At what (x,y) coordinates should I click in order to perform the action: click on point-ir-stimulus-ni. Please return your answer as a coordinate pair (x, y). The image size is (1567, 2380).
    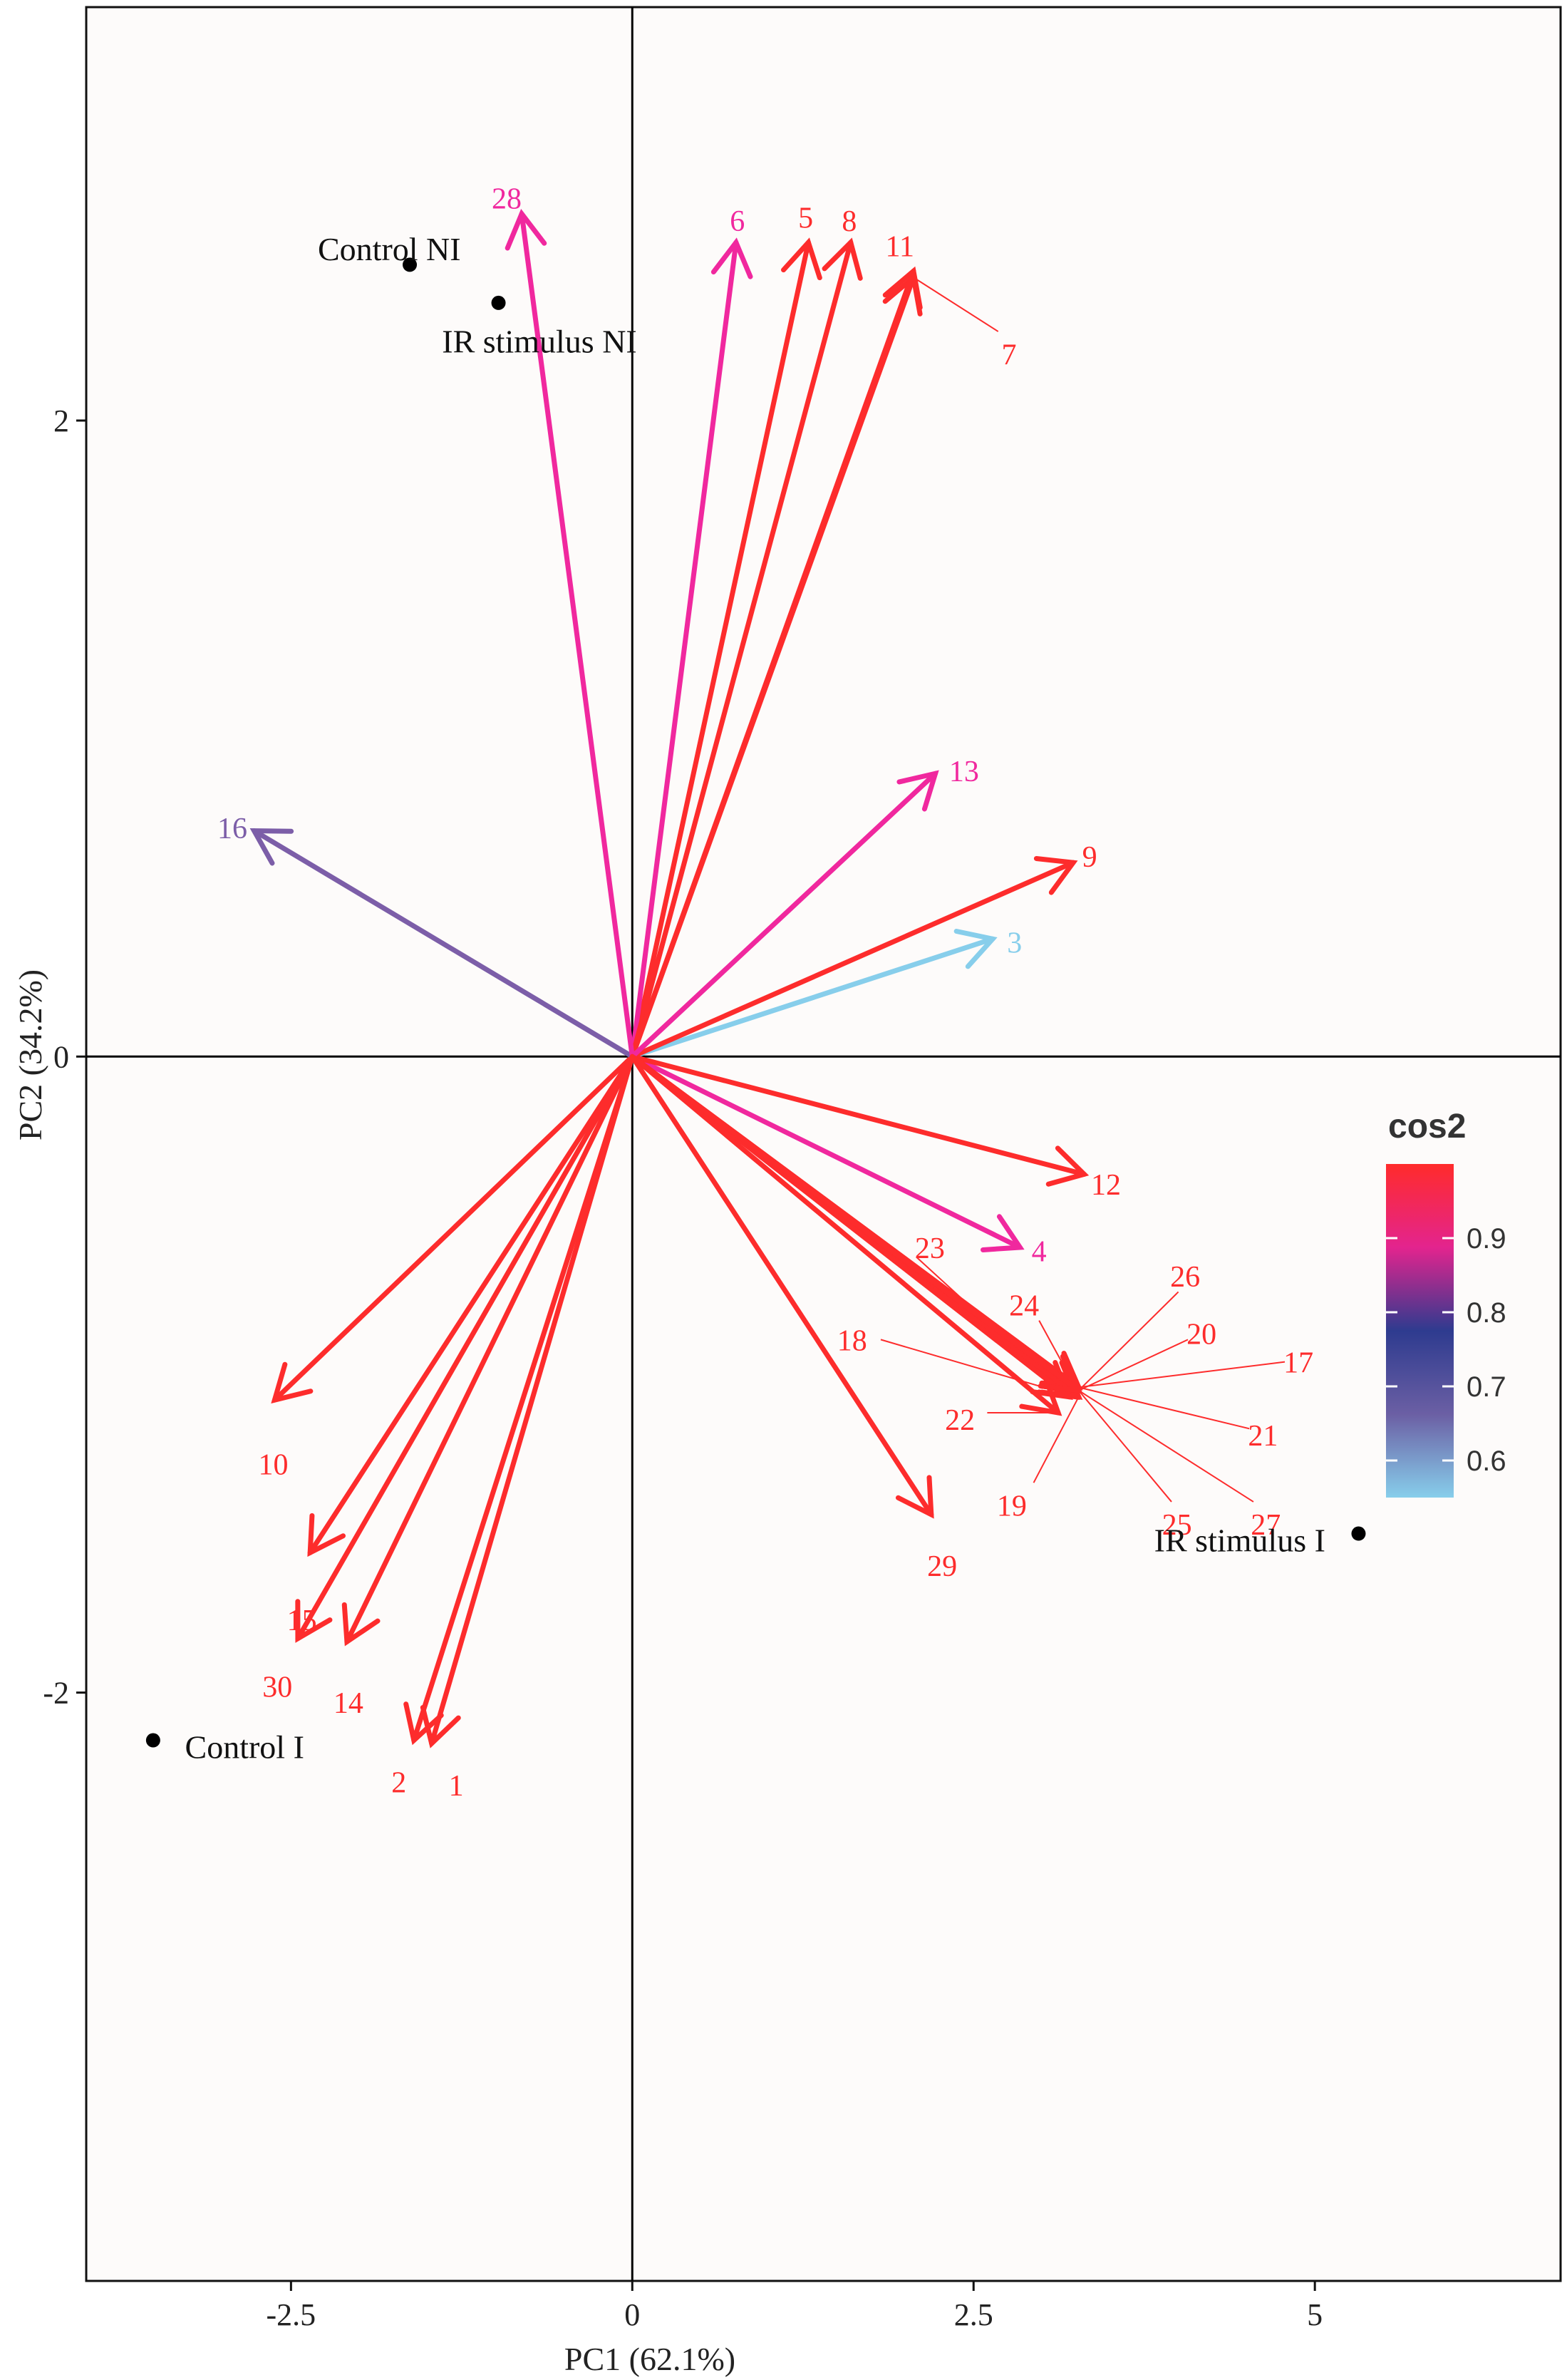
    Looking at the image, I should click on (499, 302).